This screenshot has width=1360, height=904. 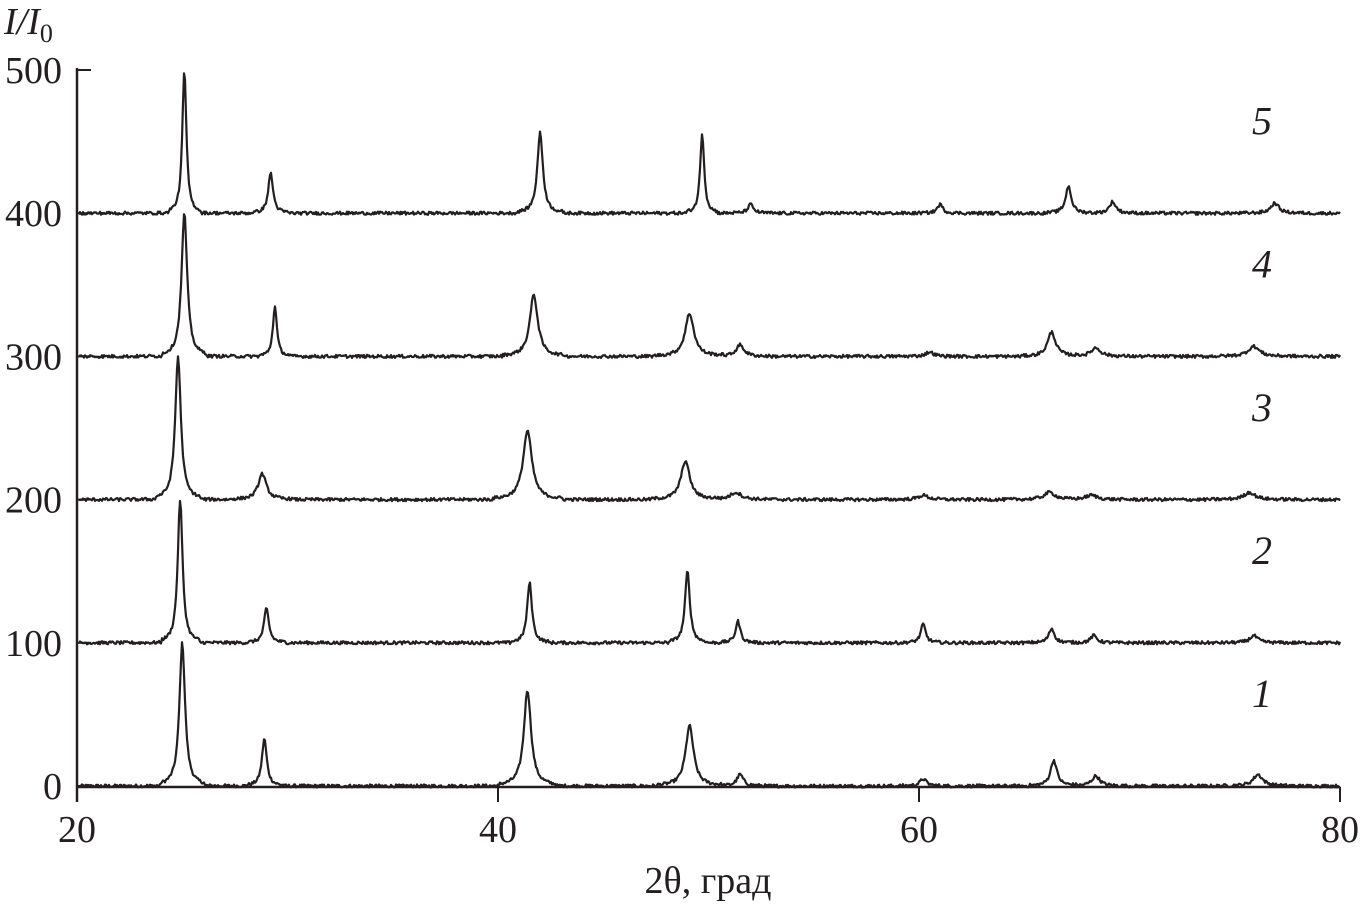 I want to click on series-label-4: 4, so click(x=1262, y=264).